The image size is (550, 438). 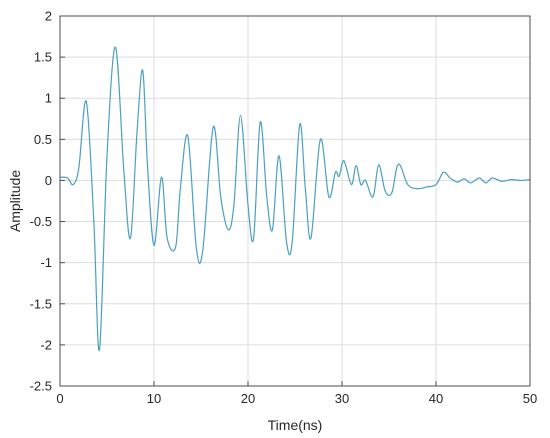 What do you see at coordinates (59, 398) in the screenshot?
I see `x-tick-label: 0` at bounding box center [59, 398].